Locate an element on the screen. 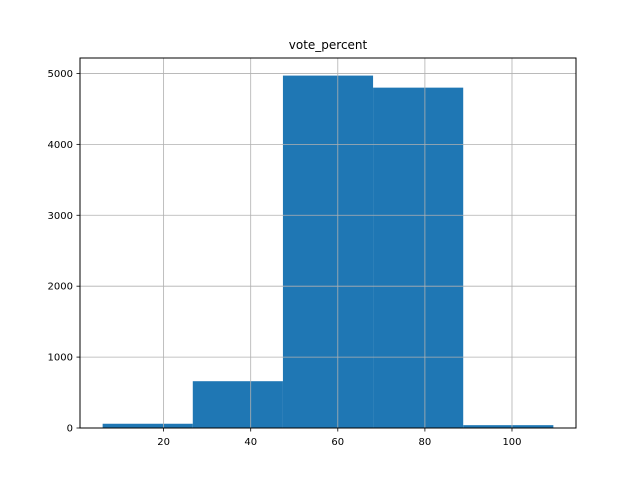 This screenshot has height=480, width=640. y-tick-label-4: 4000 is located at coordinates (60, 145).